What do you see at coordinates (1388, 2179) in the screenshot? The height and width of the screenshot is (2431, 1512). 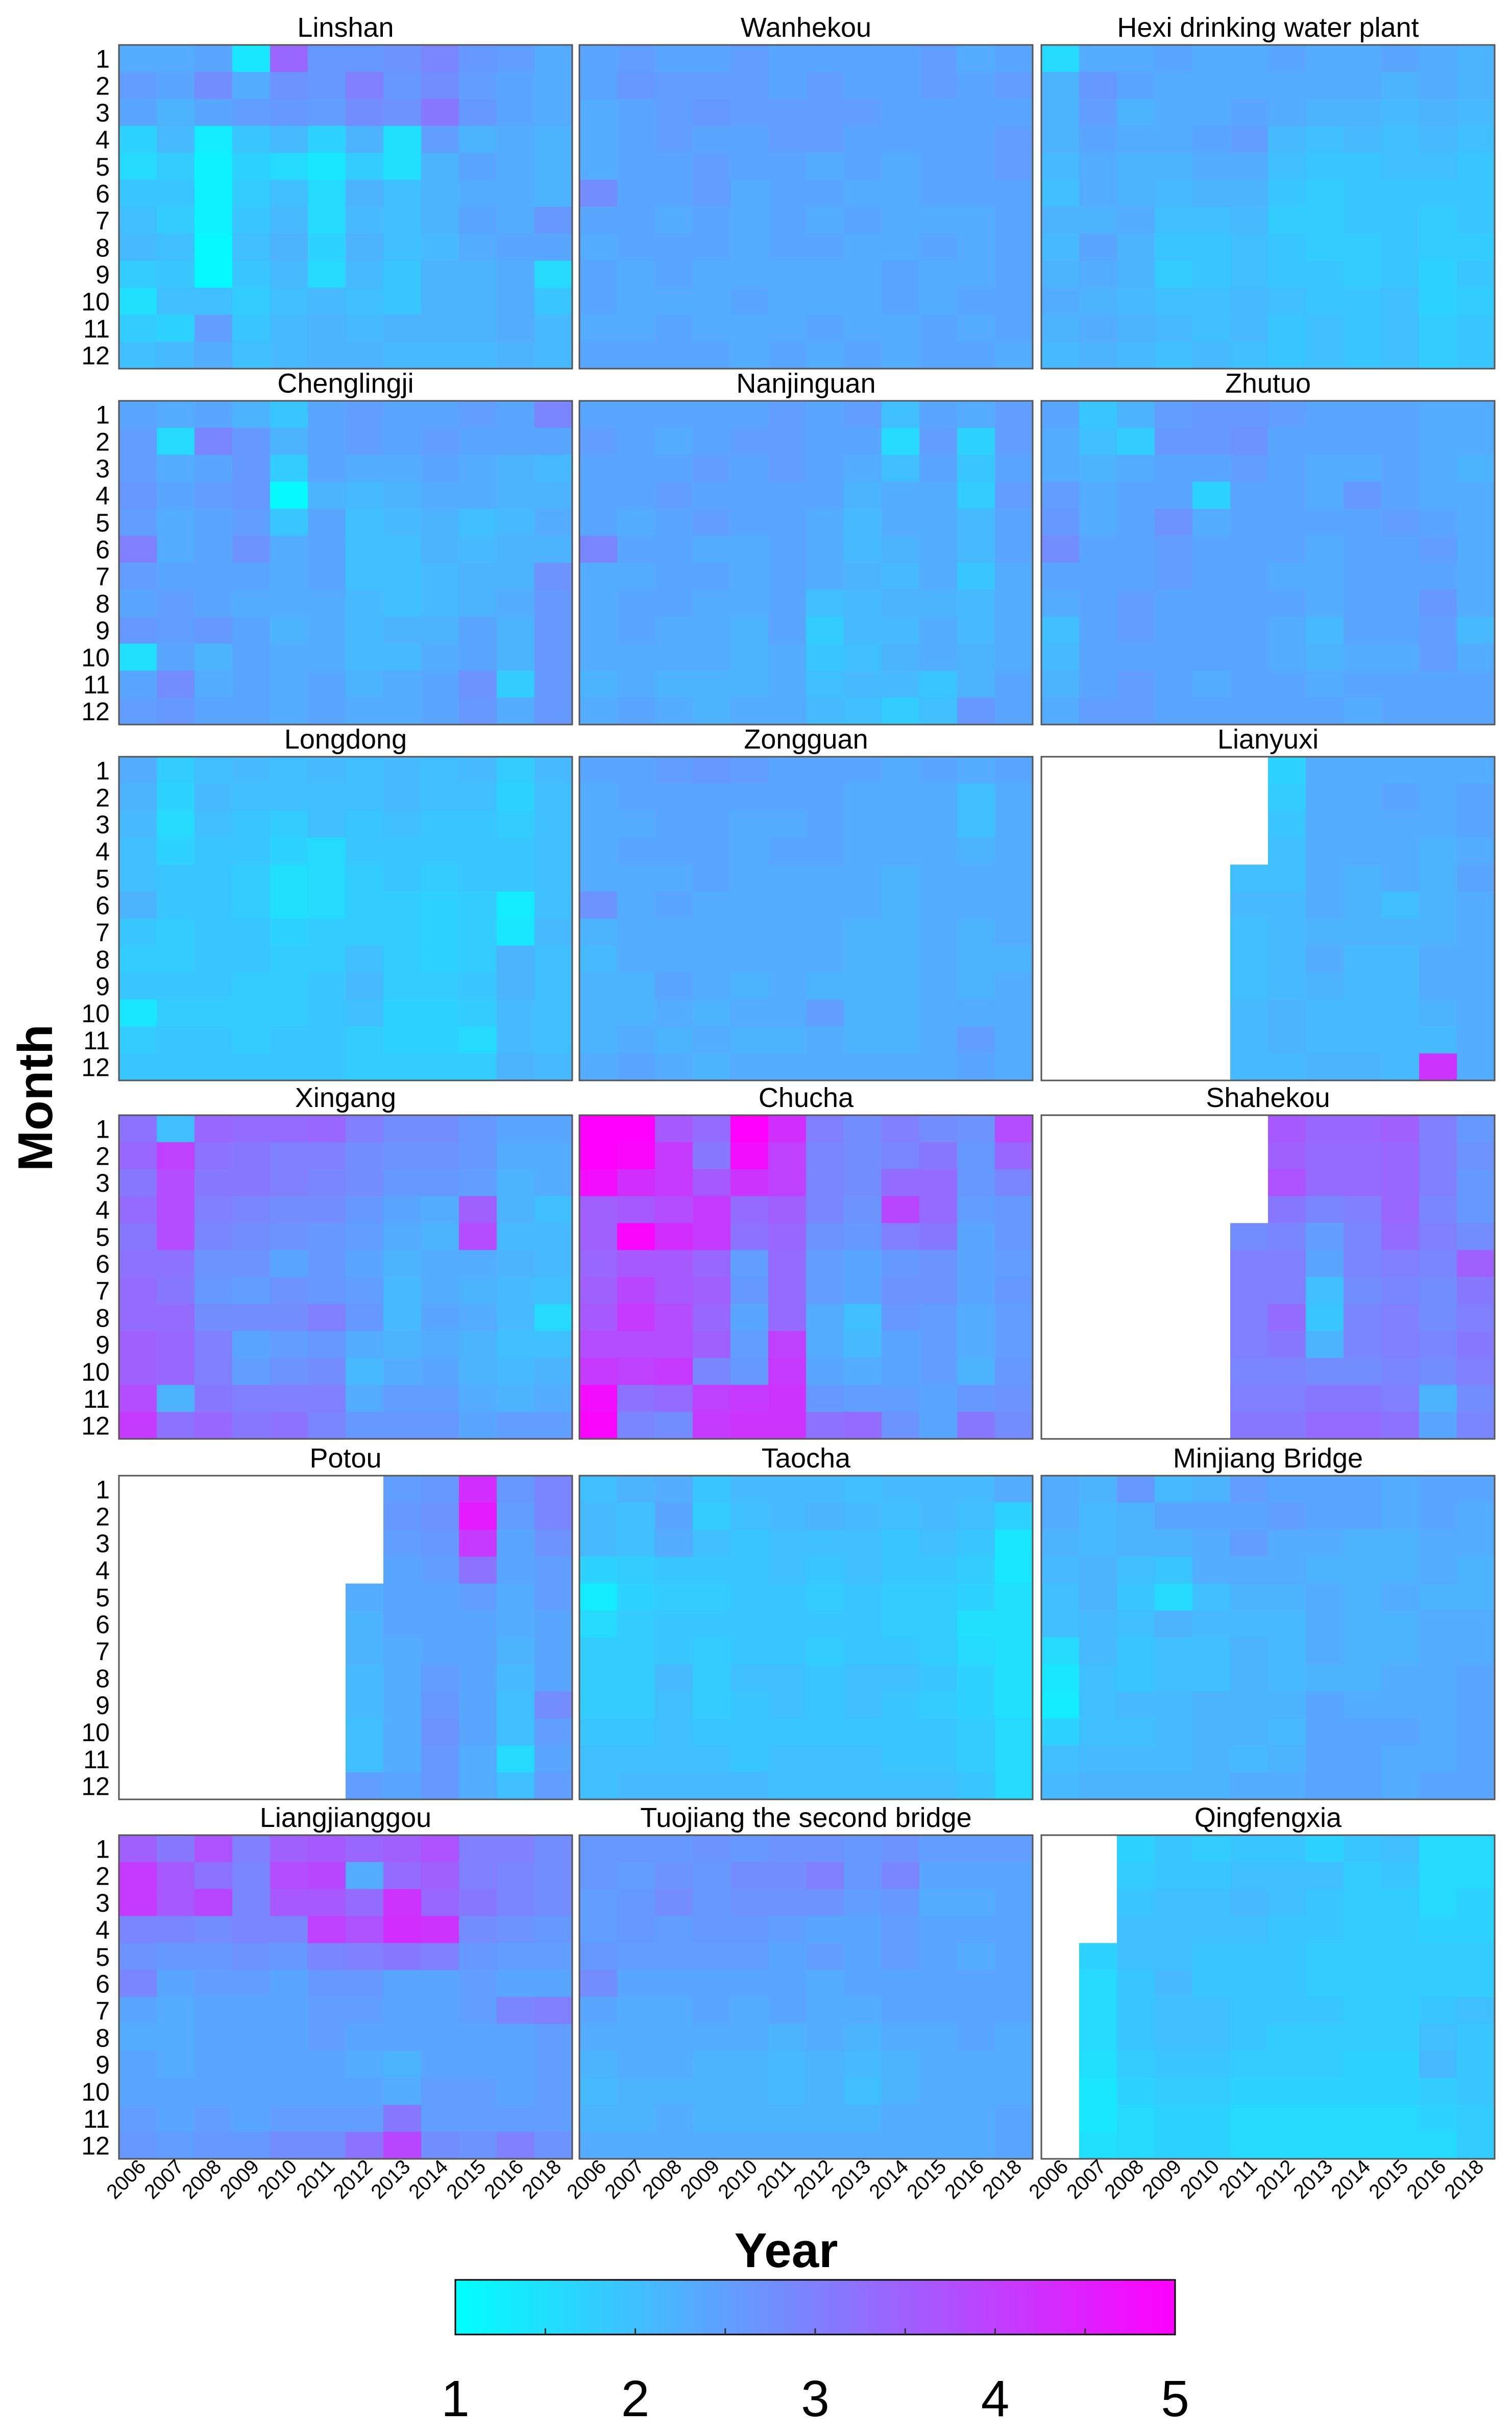 I see `year-tick-label: 2015` at bounding box center [1388, 2179].